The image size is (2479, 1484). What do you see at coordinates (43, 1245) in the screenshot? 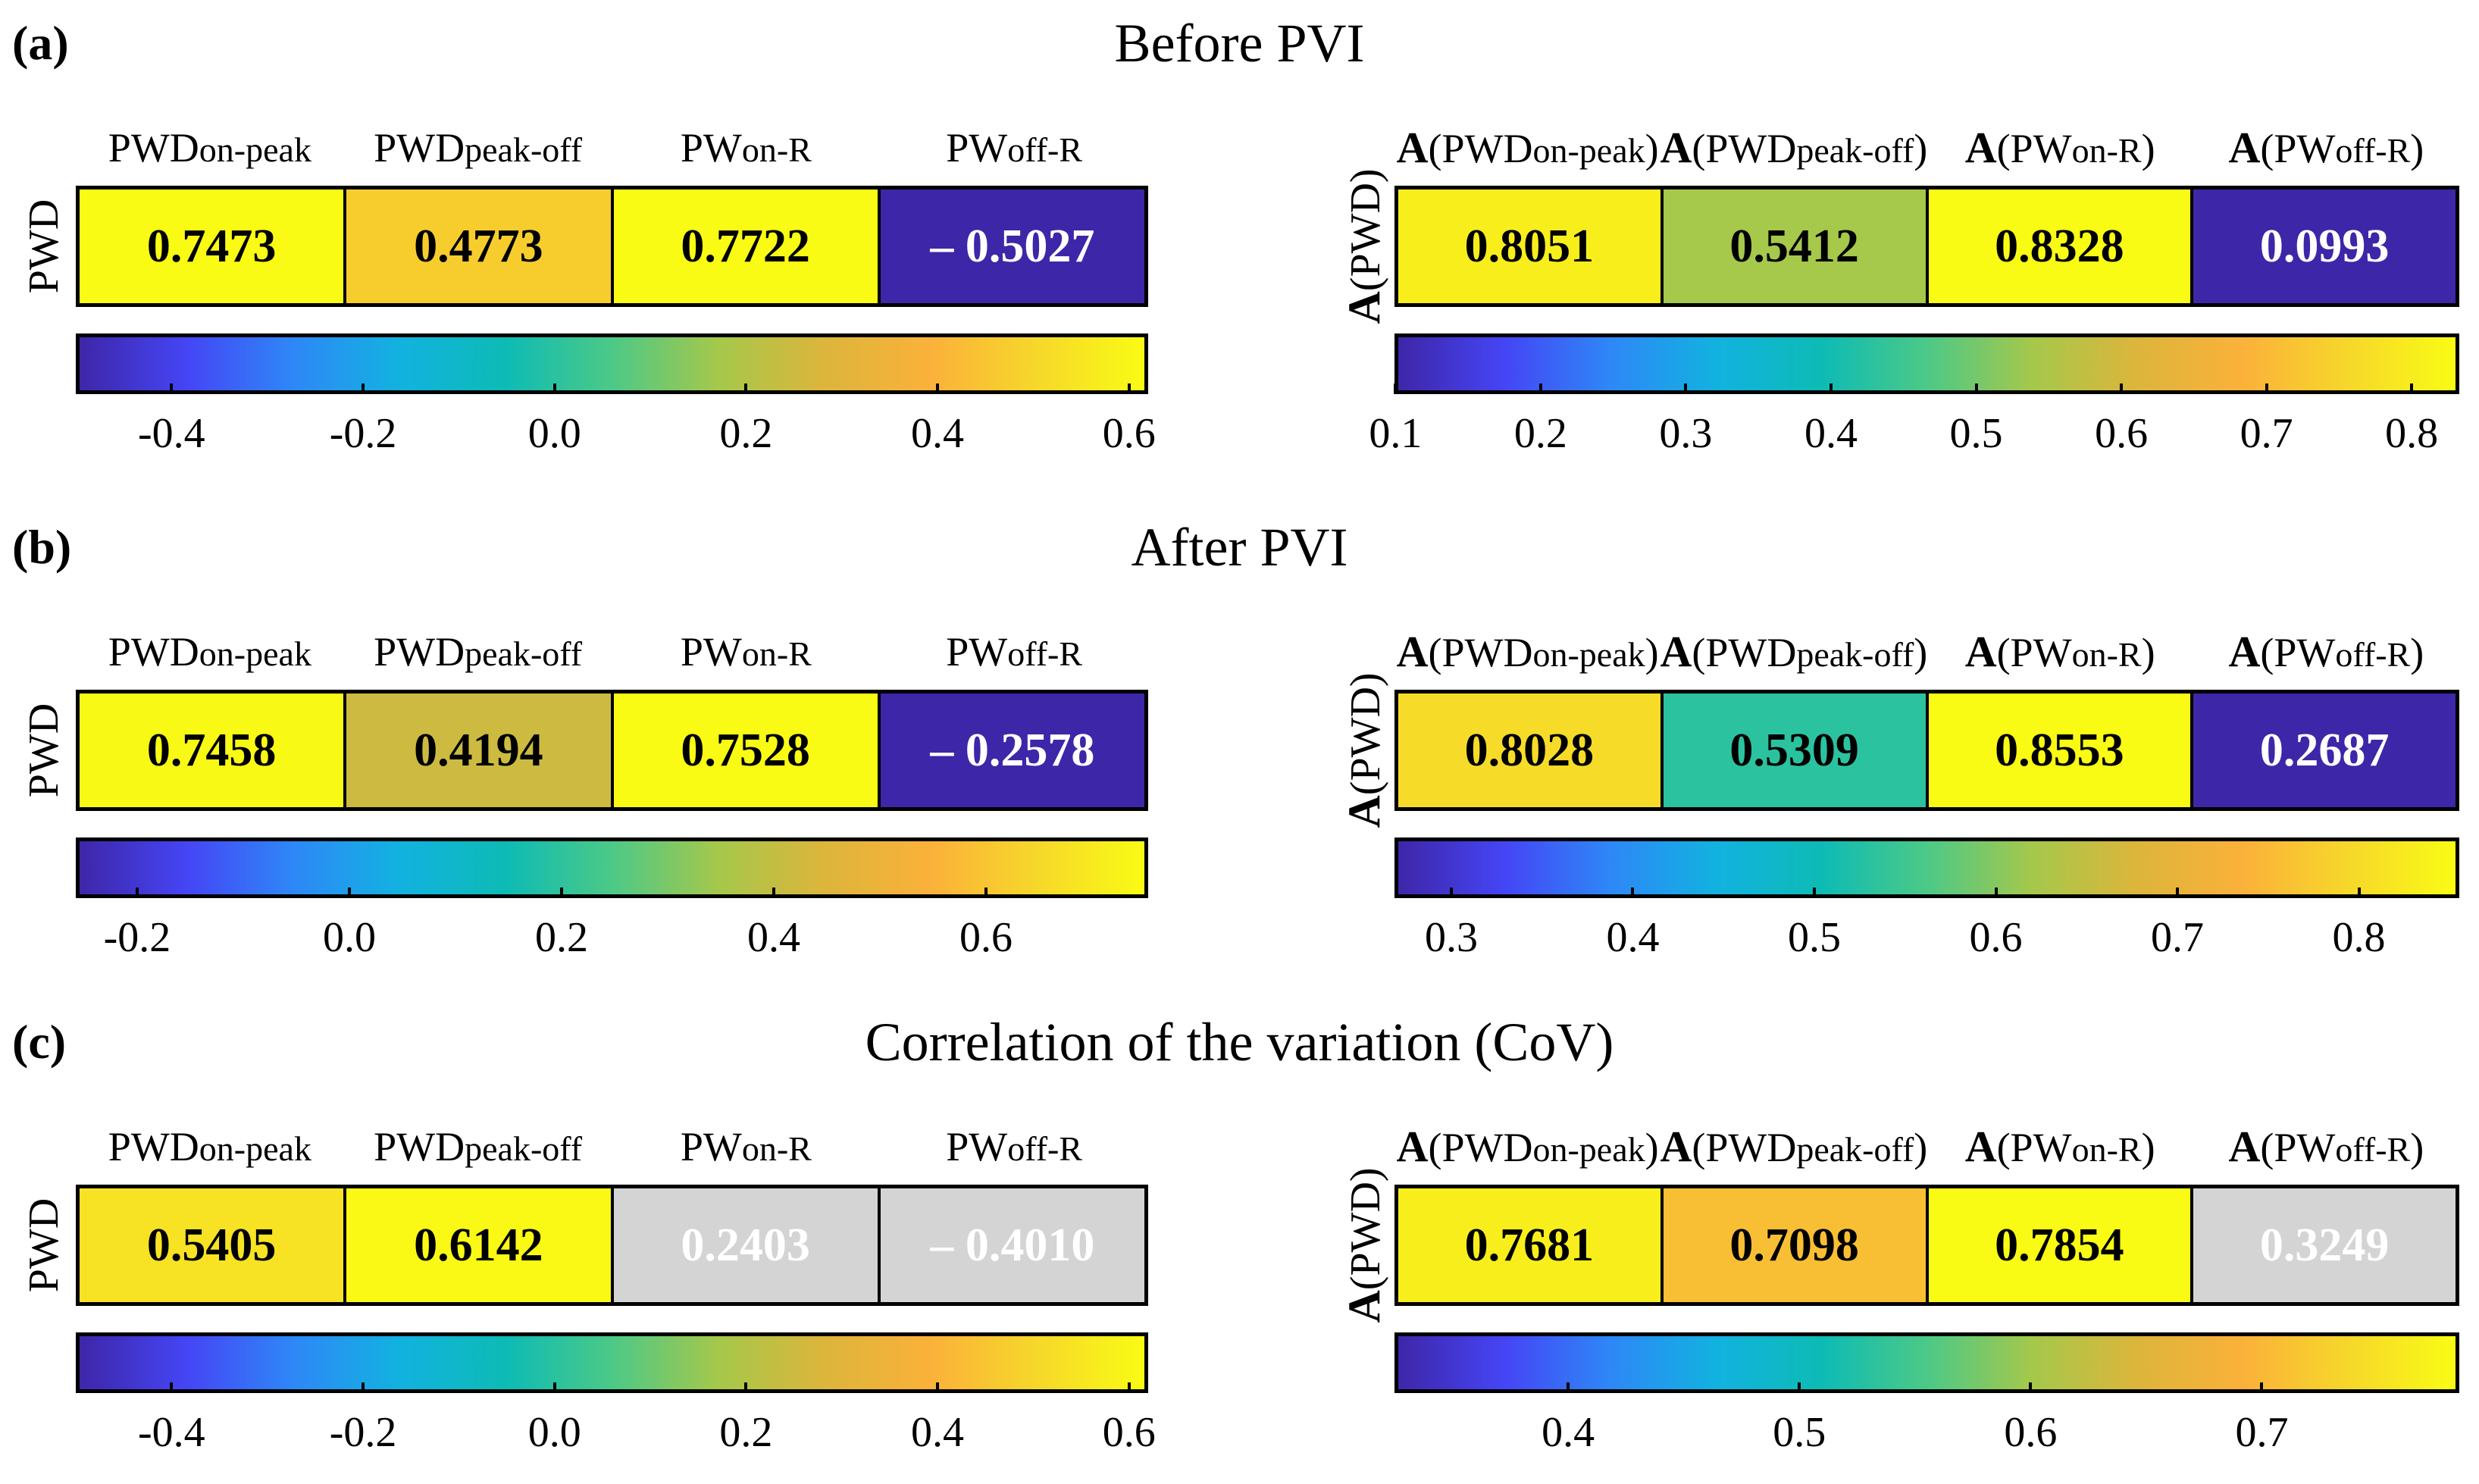
I see `y-axis-label: PWD` at bounding box center [43, 1245].